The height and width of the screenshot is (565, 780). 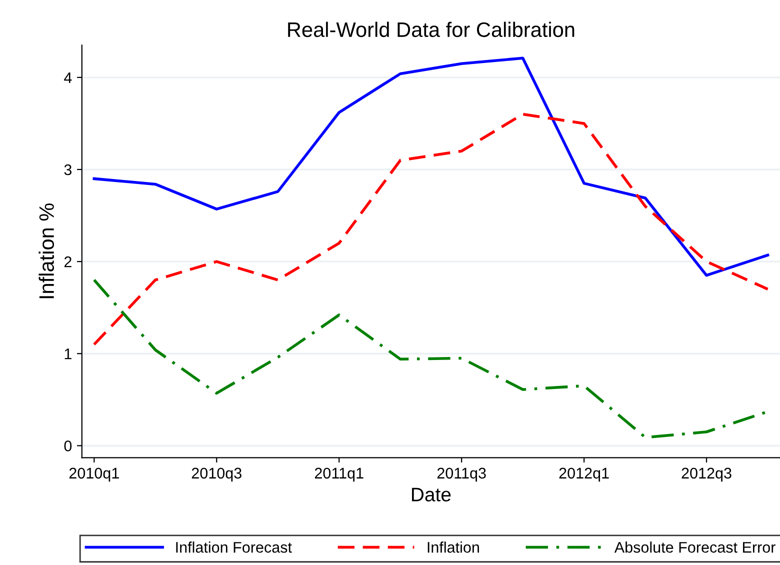 What do you see at coordinates (431, 495) in the screenshot?
I see `x-axis-title: Date` at bounding box center [431, 495].